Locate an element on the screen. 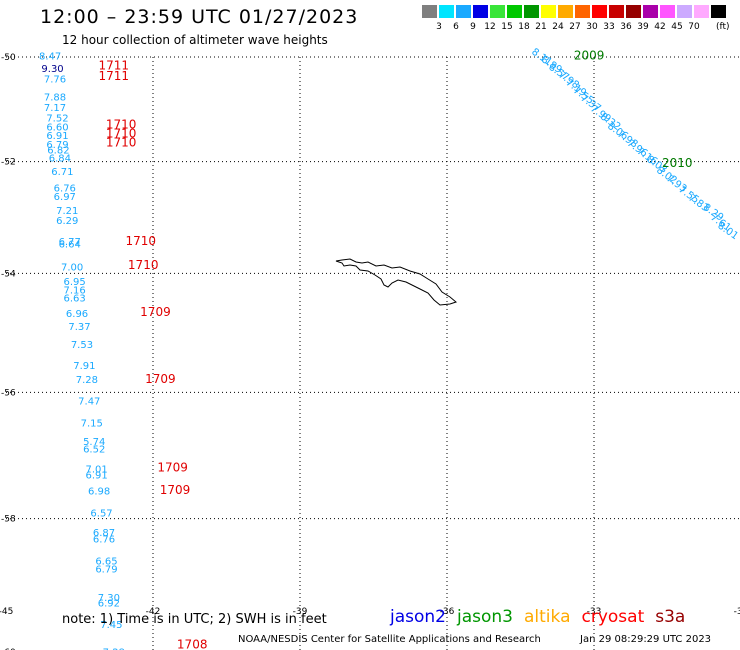 The image size is (740, 650). color-legend-label: 21 is located at coordinates (541, 27).